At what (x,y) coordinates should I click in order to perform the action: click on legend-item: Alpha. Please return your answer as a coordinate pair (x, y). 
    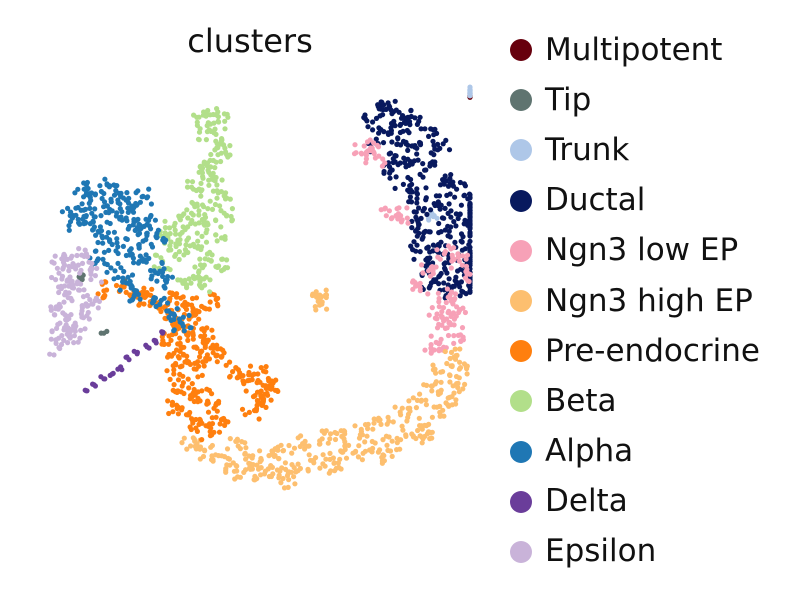
    Looking at the image, I should click on (635, 452).